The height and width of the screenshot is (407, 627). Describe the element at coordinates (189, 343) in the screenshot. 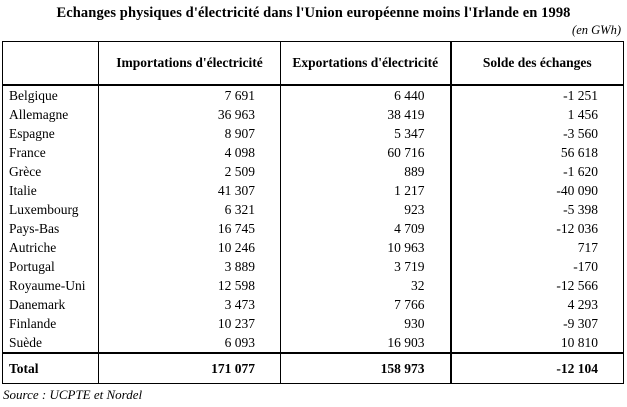

I see `imports-value: 6 093` at that location.